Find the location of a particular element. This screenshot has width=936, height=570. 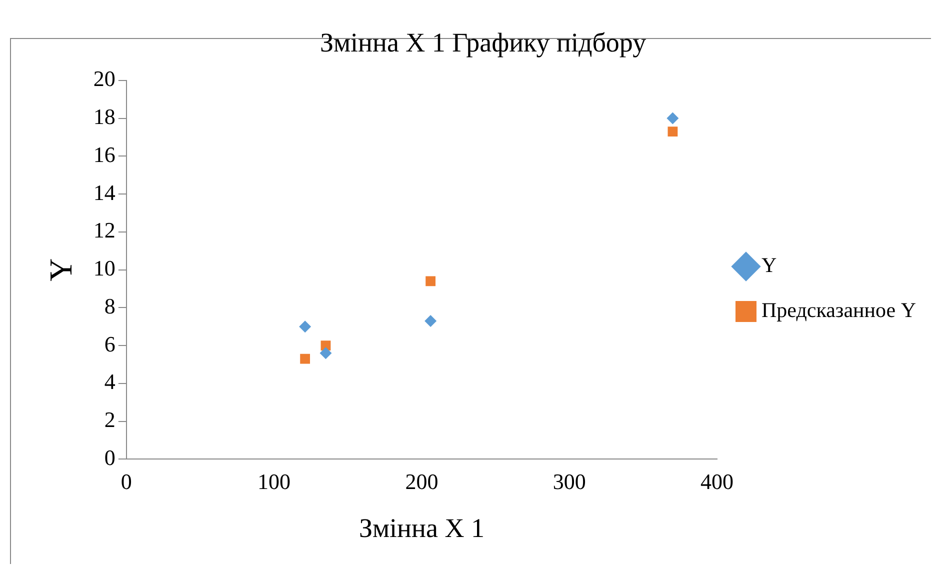

y-tick-label: 6 is located at coordinates (110, 343).